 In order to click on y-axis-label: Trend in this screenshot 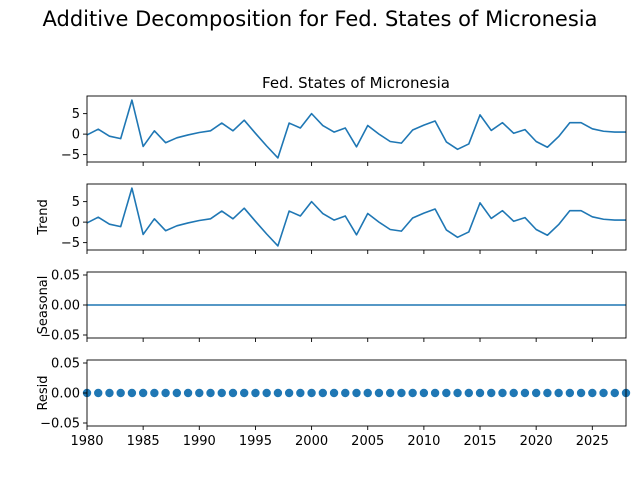, I will do `click(43, 217)`.